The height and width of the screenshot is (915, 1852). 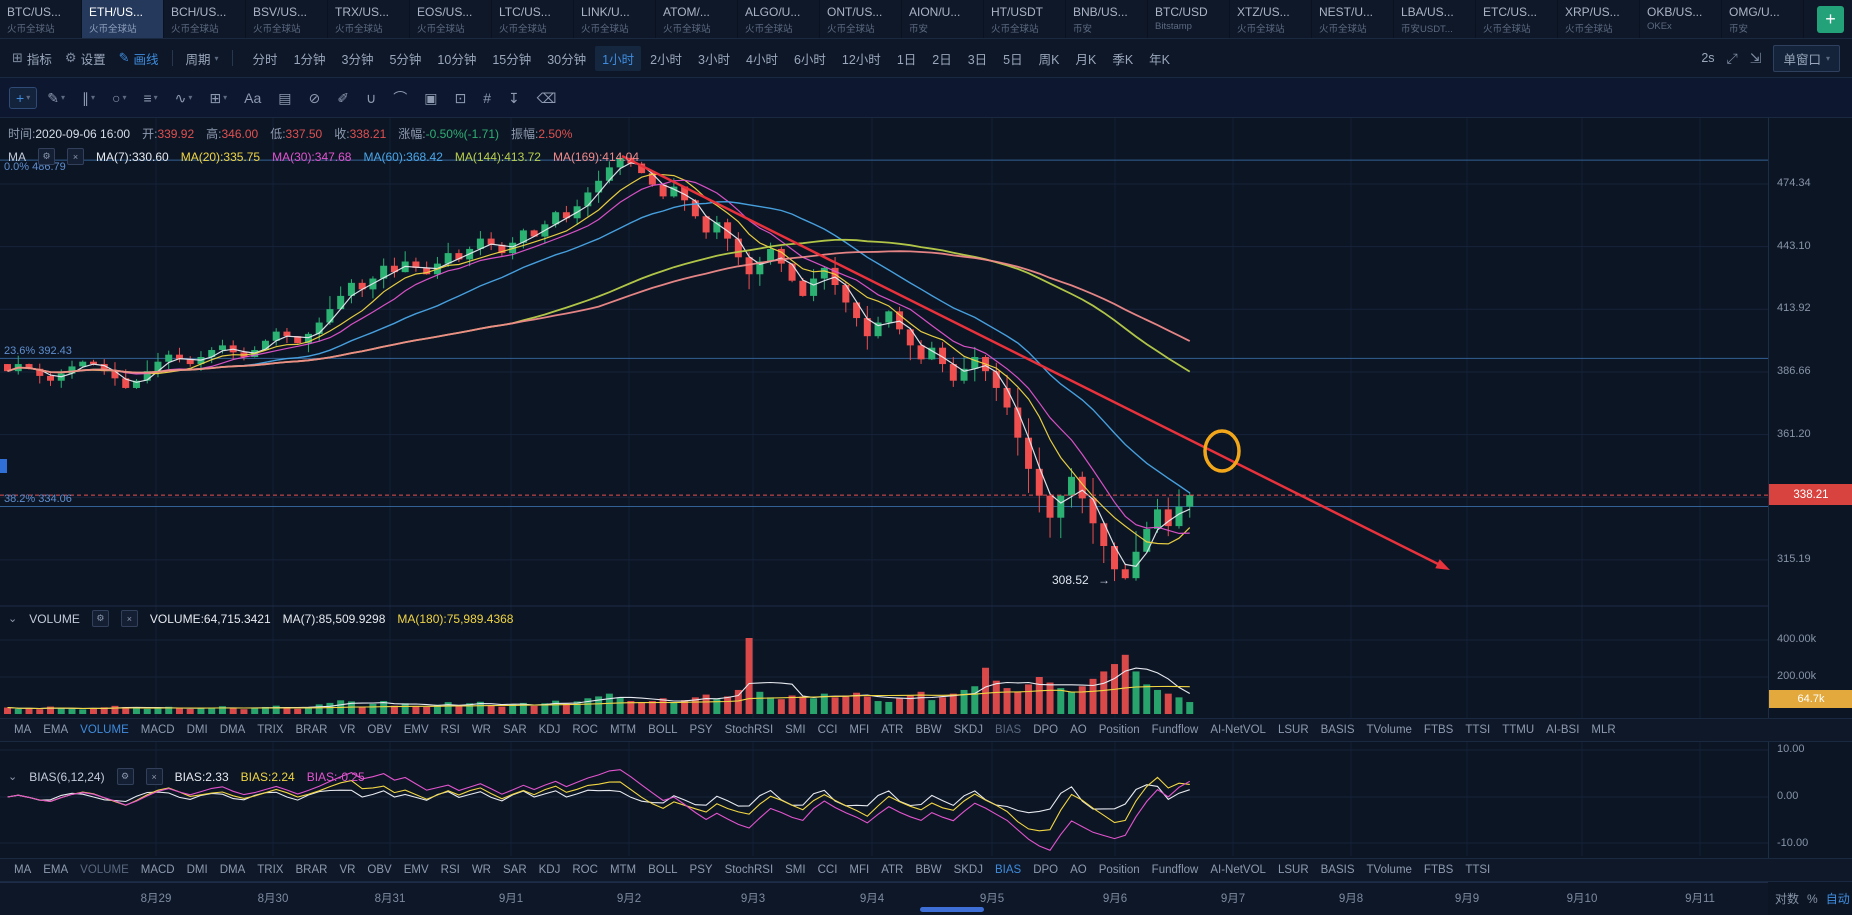 What do you see at coordinates (1806, 58) in the screenshot?
I see `window-mode-button: 单窗口 ▾` at bounding box center [1806, 58].